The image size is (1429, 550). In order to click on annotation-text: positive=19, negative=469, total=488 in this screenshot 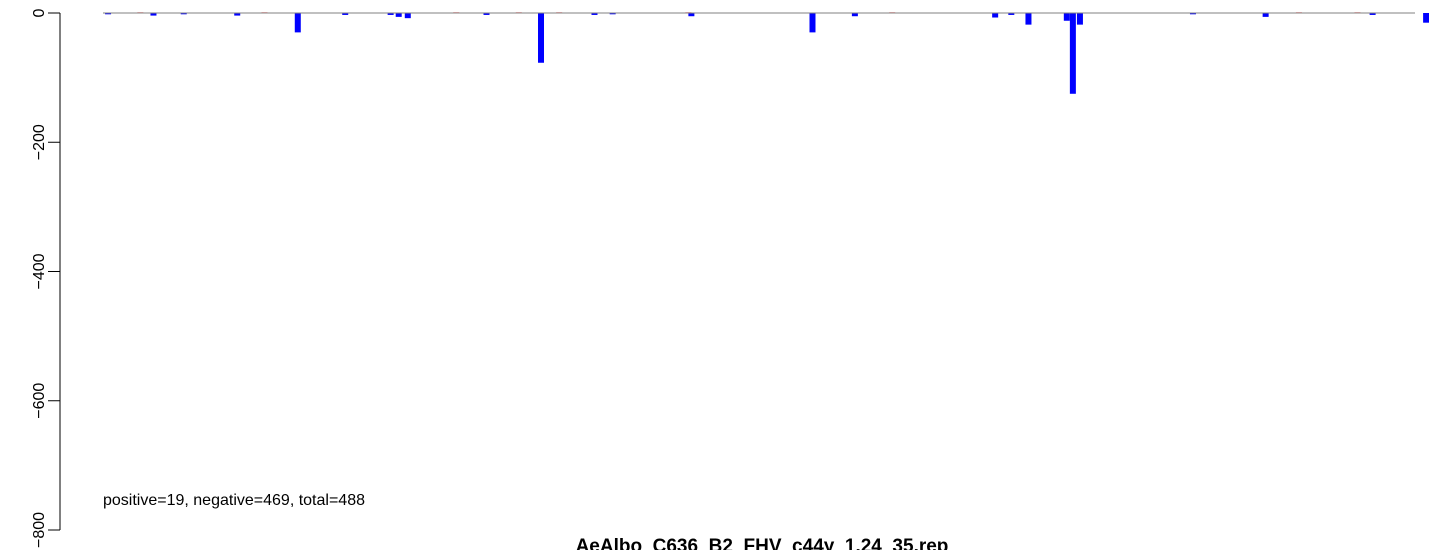, I will do `click(234, 500)`.